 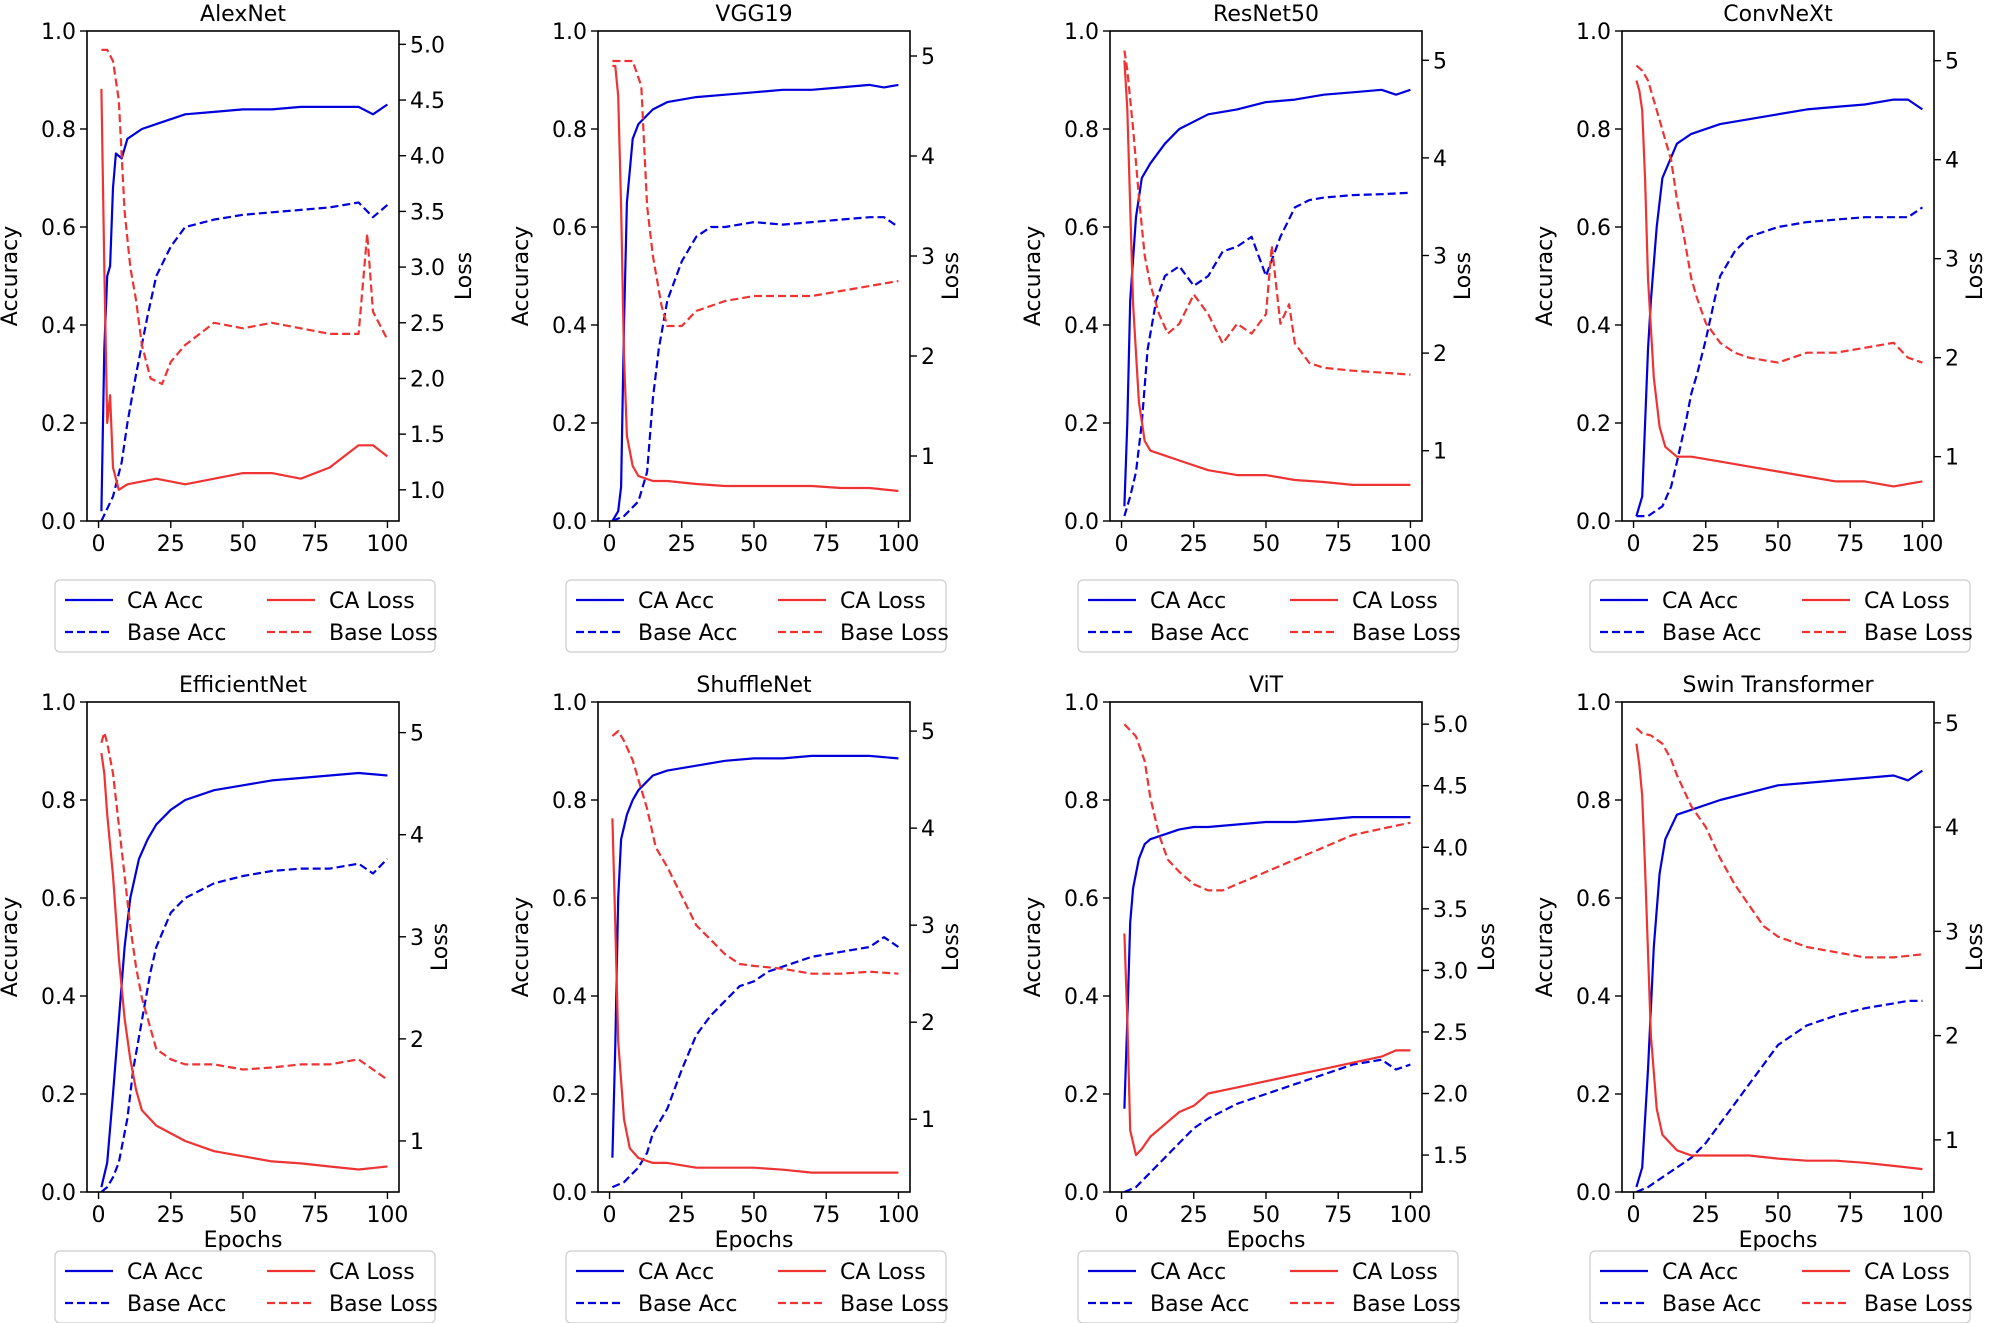 What do you see at coordinates (1706, 544) in the screenshot?
I see `x-tick-label: 25` at bounding box center [1706, 544].